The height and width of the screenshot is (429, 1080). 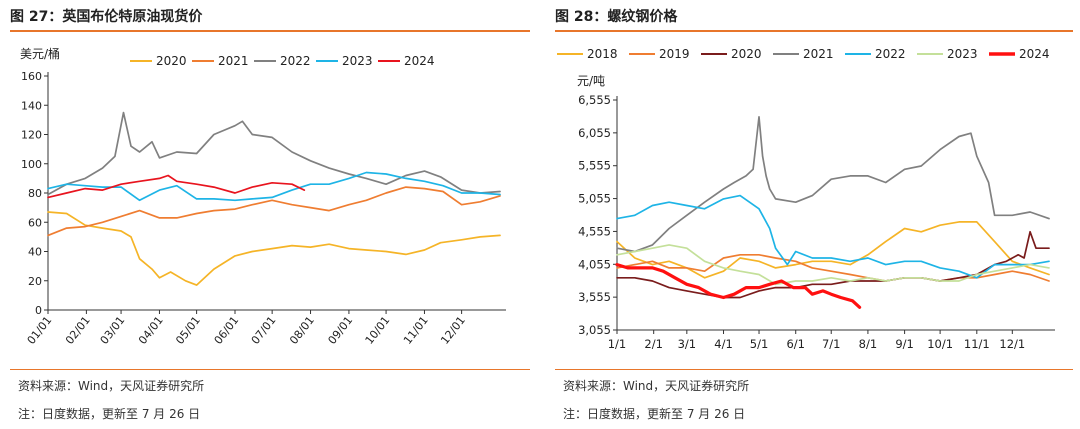 What do you see at coordinates (594, 100) in the screenshot?
I see `y-tick-label: 6,555` at bounding box center [594, 100].